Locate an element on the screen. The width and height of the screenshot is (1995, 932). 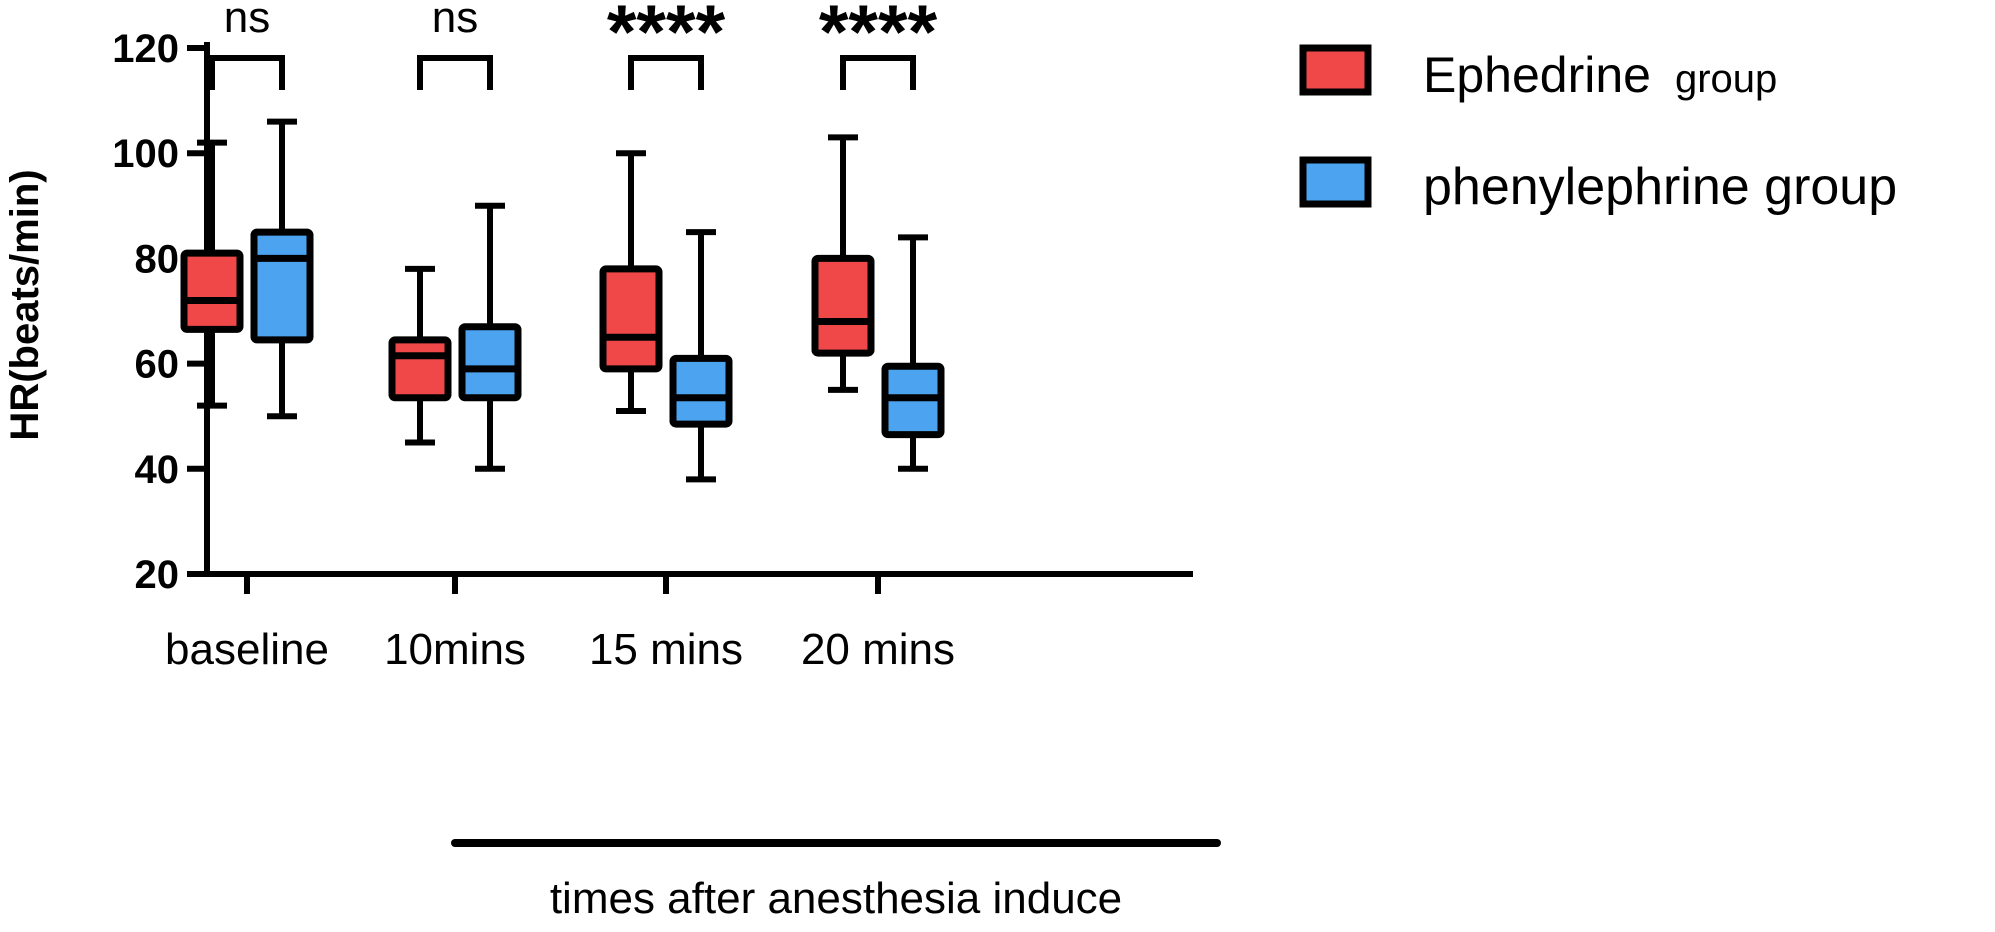
legend-label-phenylephrine: phenylephrine group is located at coordinates (1660, 187).